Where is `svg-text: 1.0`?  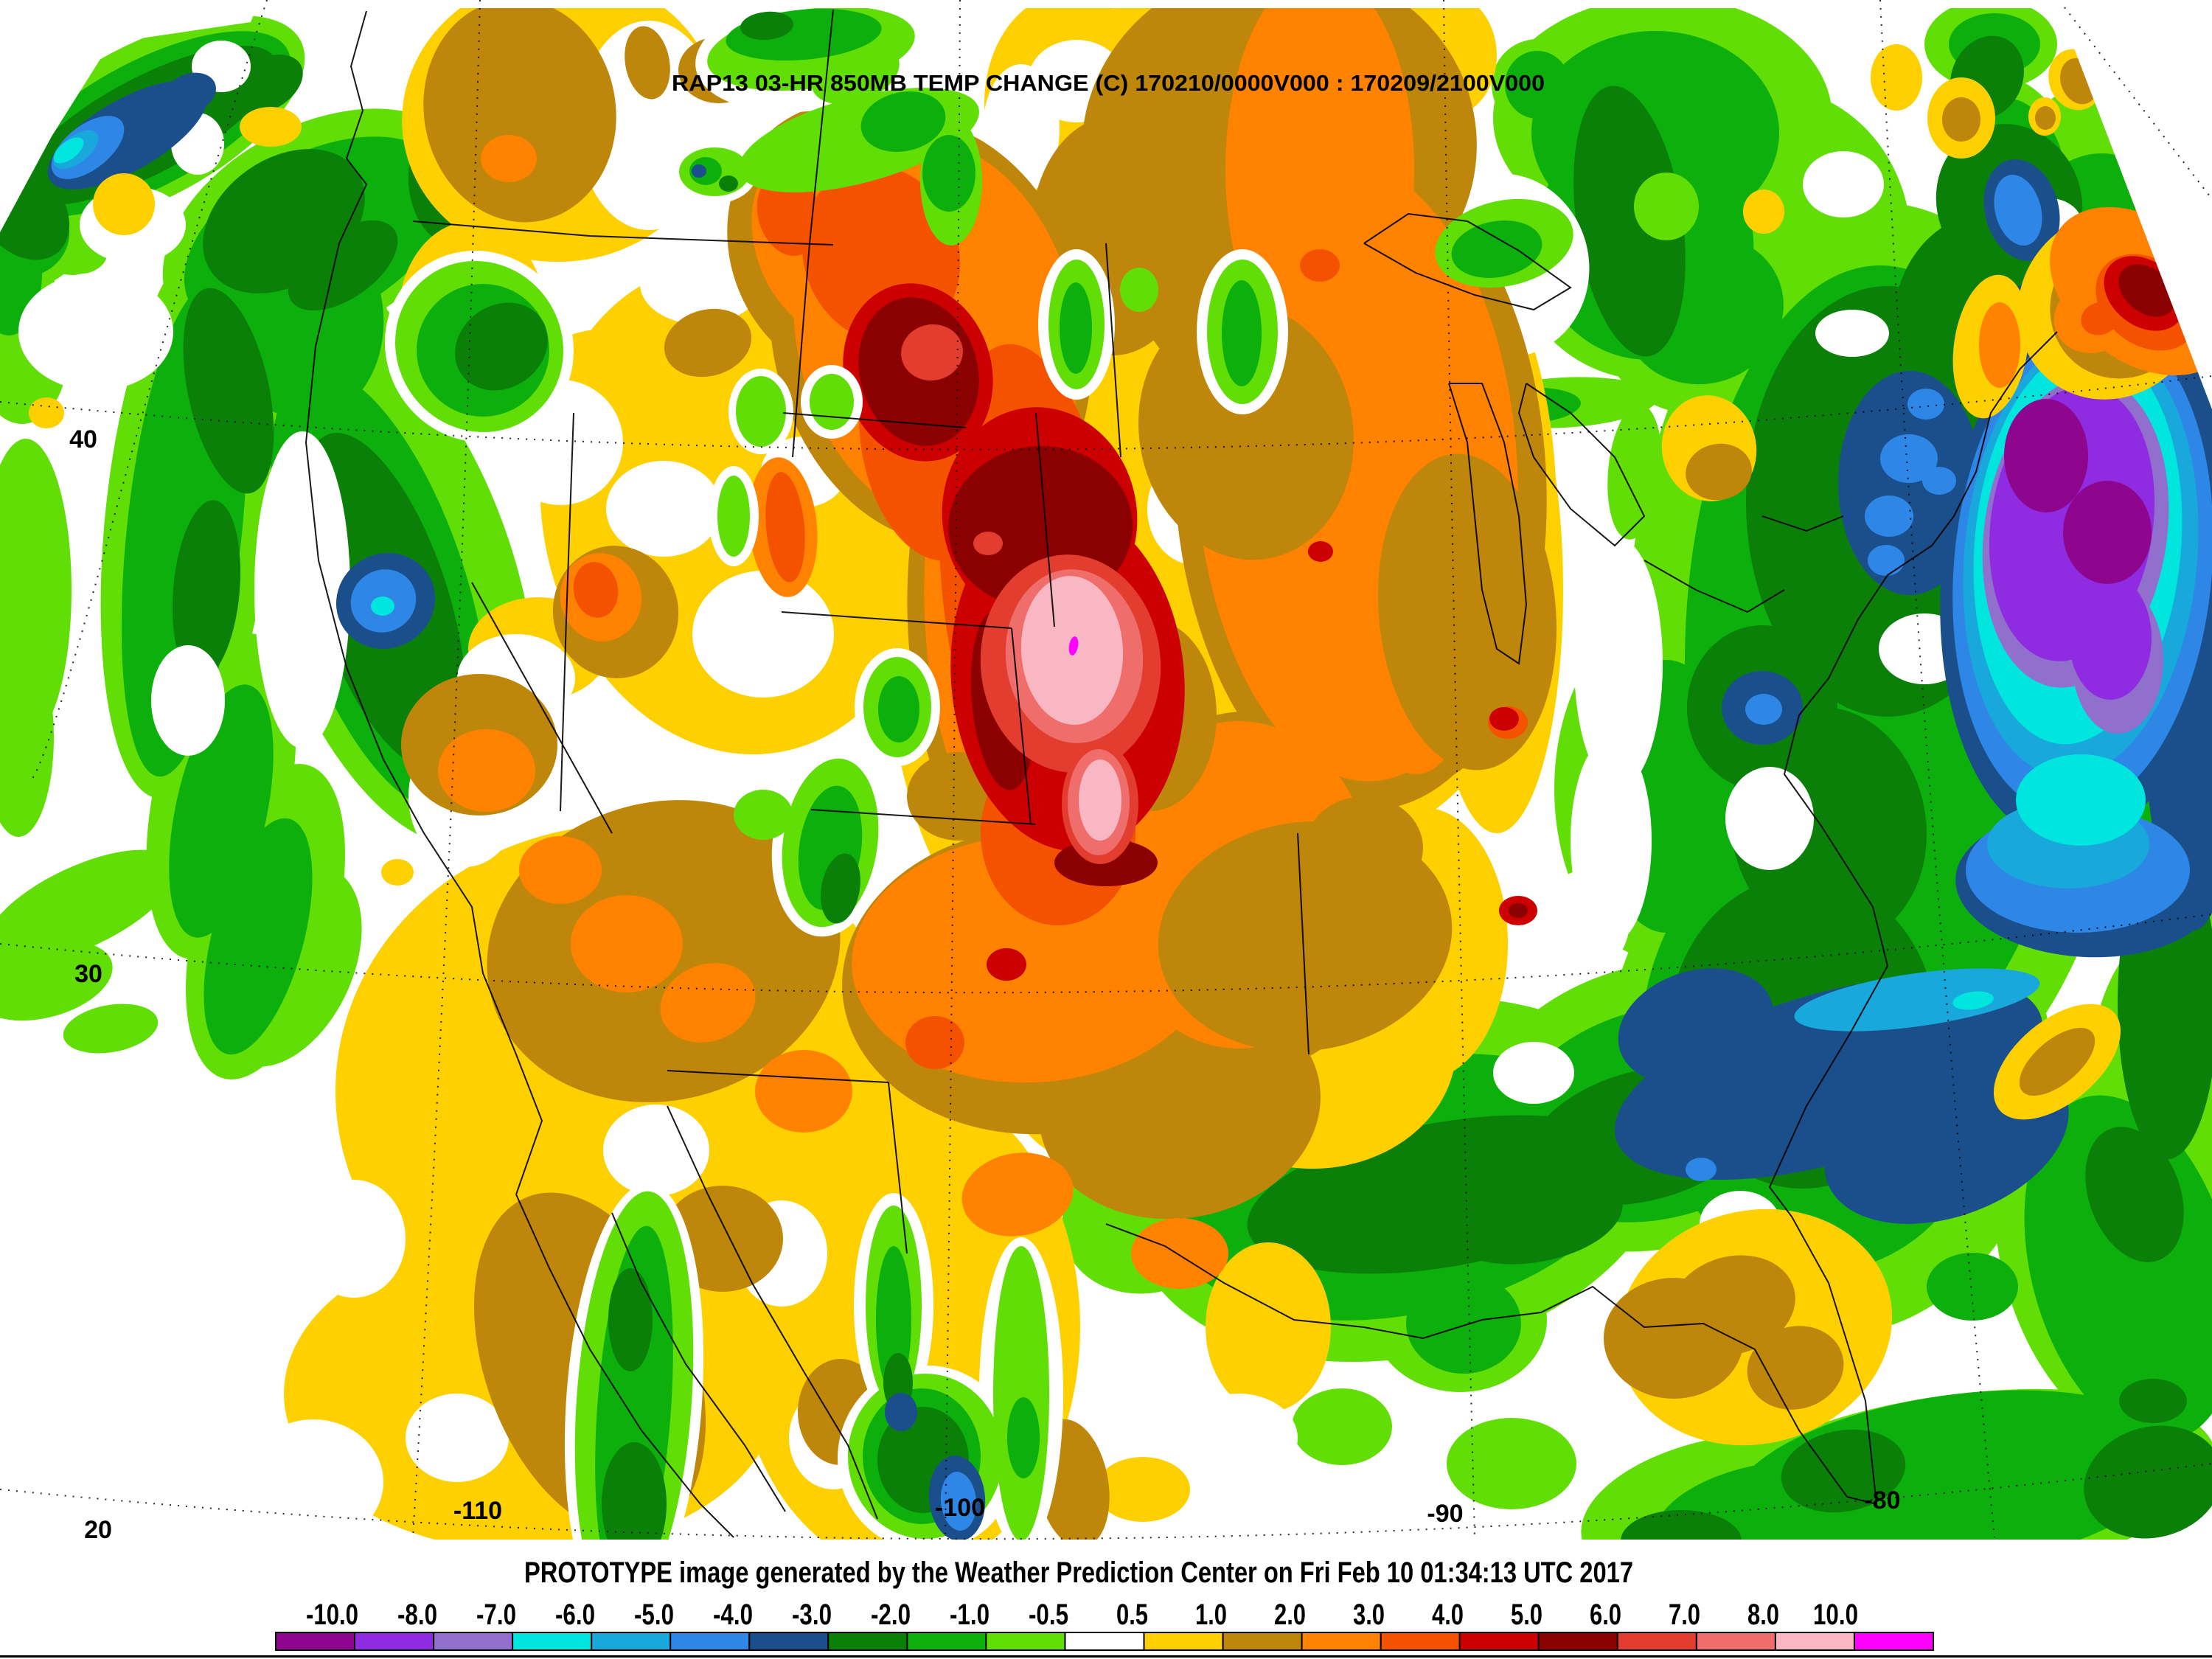 svg-text: 1.0 is located at coordinates (1211, 1615).